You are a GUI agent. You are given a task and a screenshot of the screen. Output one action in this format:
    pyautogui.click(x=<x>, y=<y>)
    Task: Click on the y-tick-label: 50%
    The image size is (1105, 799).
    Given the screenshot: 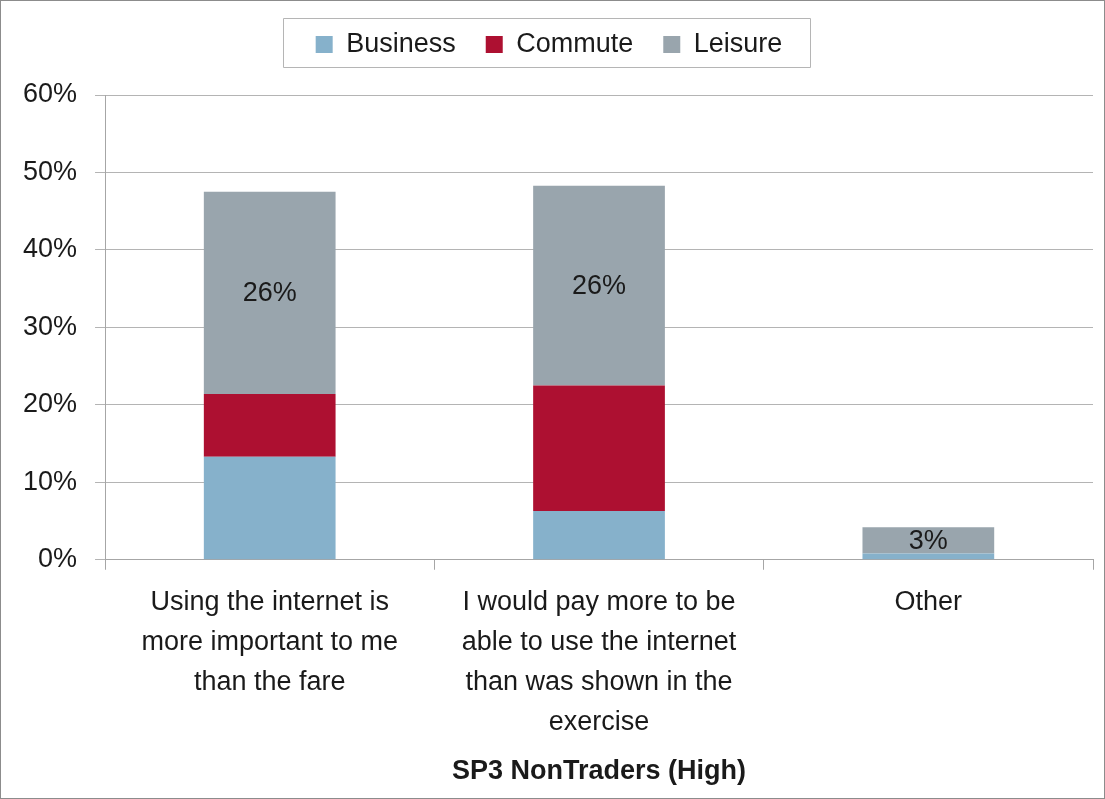 What is the action you would take?
    pyautogui.click(x=50, y=170)
    